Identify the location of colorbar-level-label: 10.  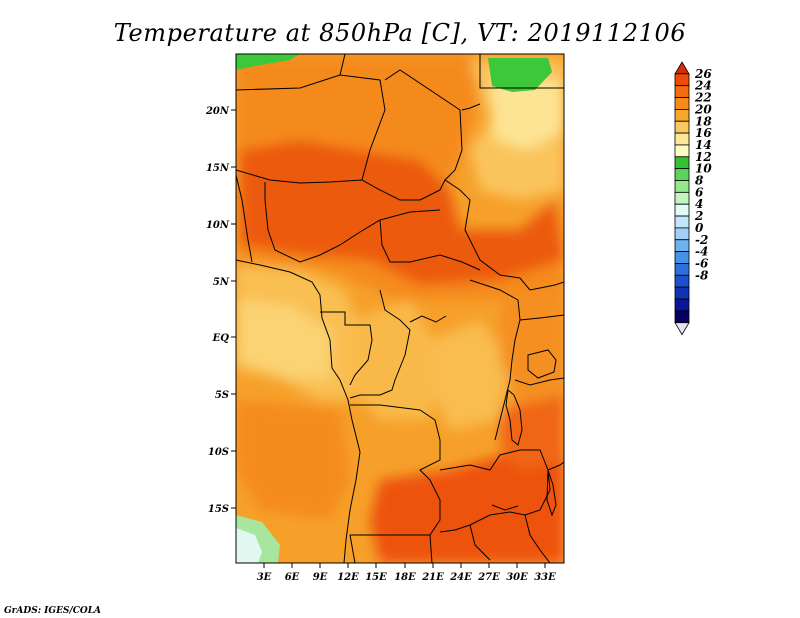
(703, 169).